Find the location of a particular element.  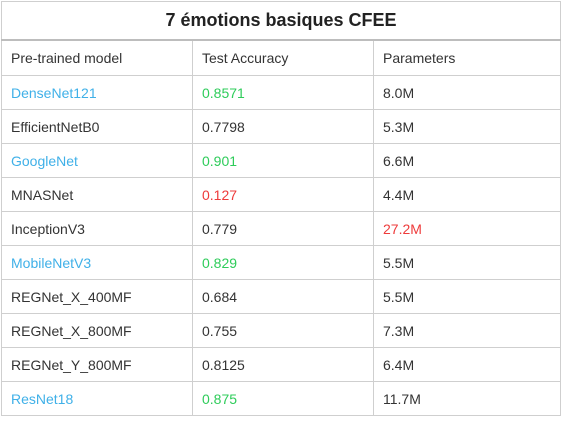

cell-accuracy: 0.127 is located at coordinates (283, 194).